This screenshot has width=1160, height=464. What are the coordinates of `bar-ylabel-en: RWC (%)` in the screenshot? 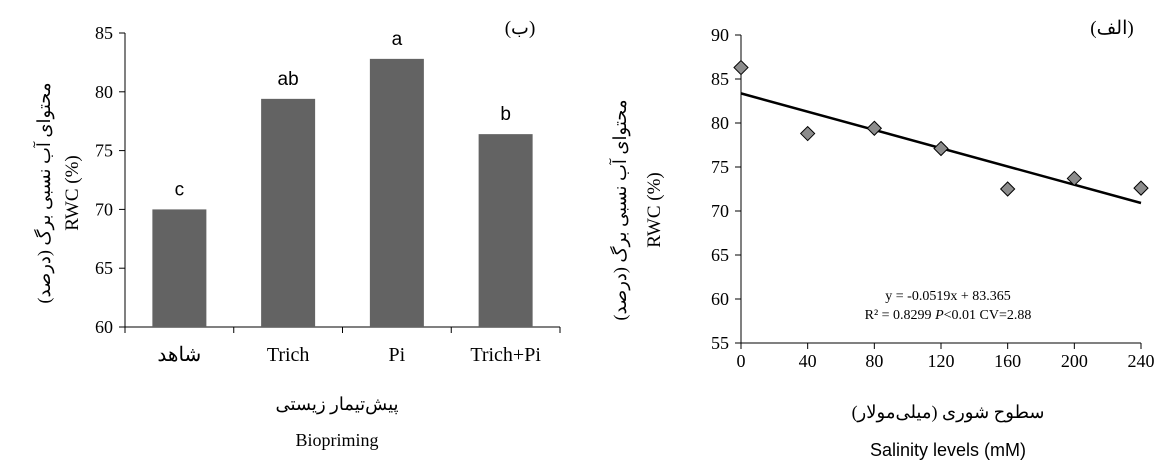 It's located at (72, 192).